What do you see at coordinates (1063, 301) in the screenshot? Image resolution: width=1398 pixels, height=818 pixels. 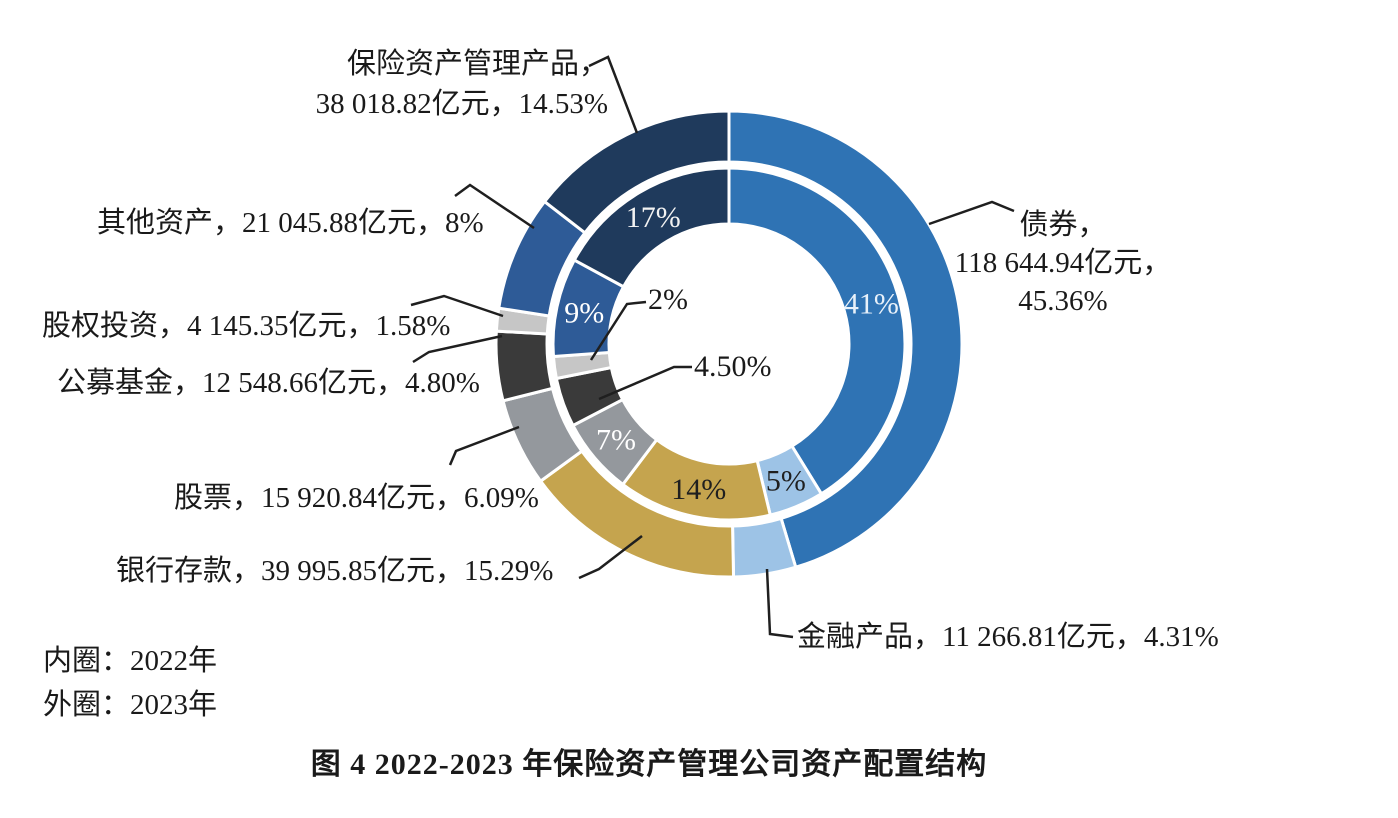 I see `label-bonds-line3: 45.36%` at bounding box center [1063, 301].